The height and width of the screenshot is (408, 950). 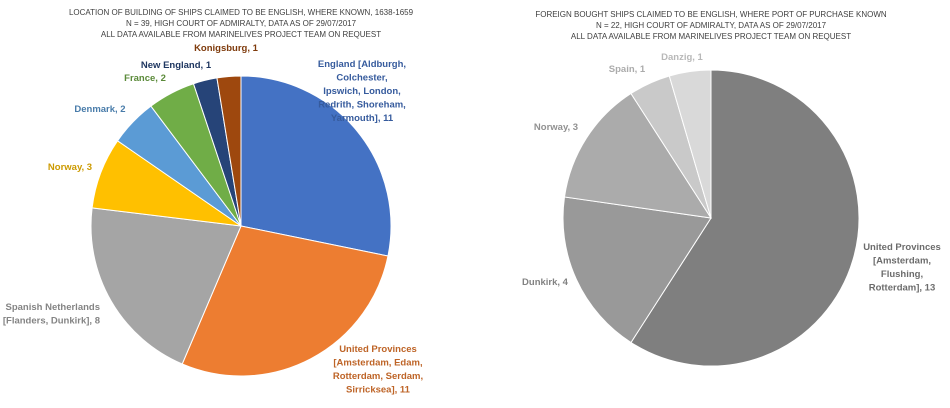 I want to click on slice-label: Danzig, 1, so click(x=682, y=57).